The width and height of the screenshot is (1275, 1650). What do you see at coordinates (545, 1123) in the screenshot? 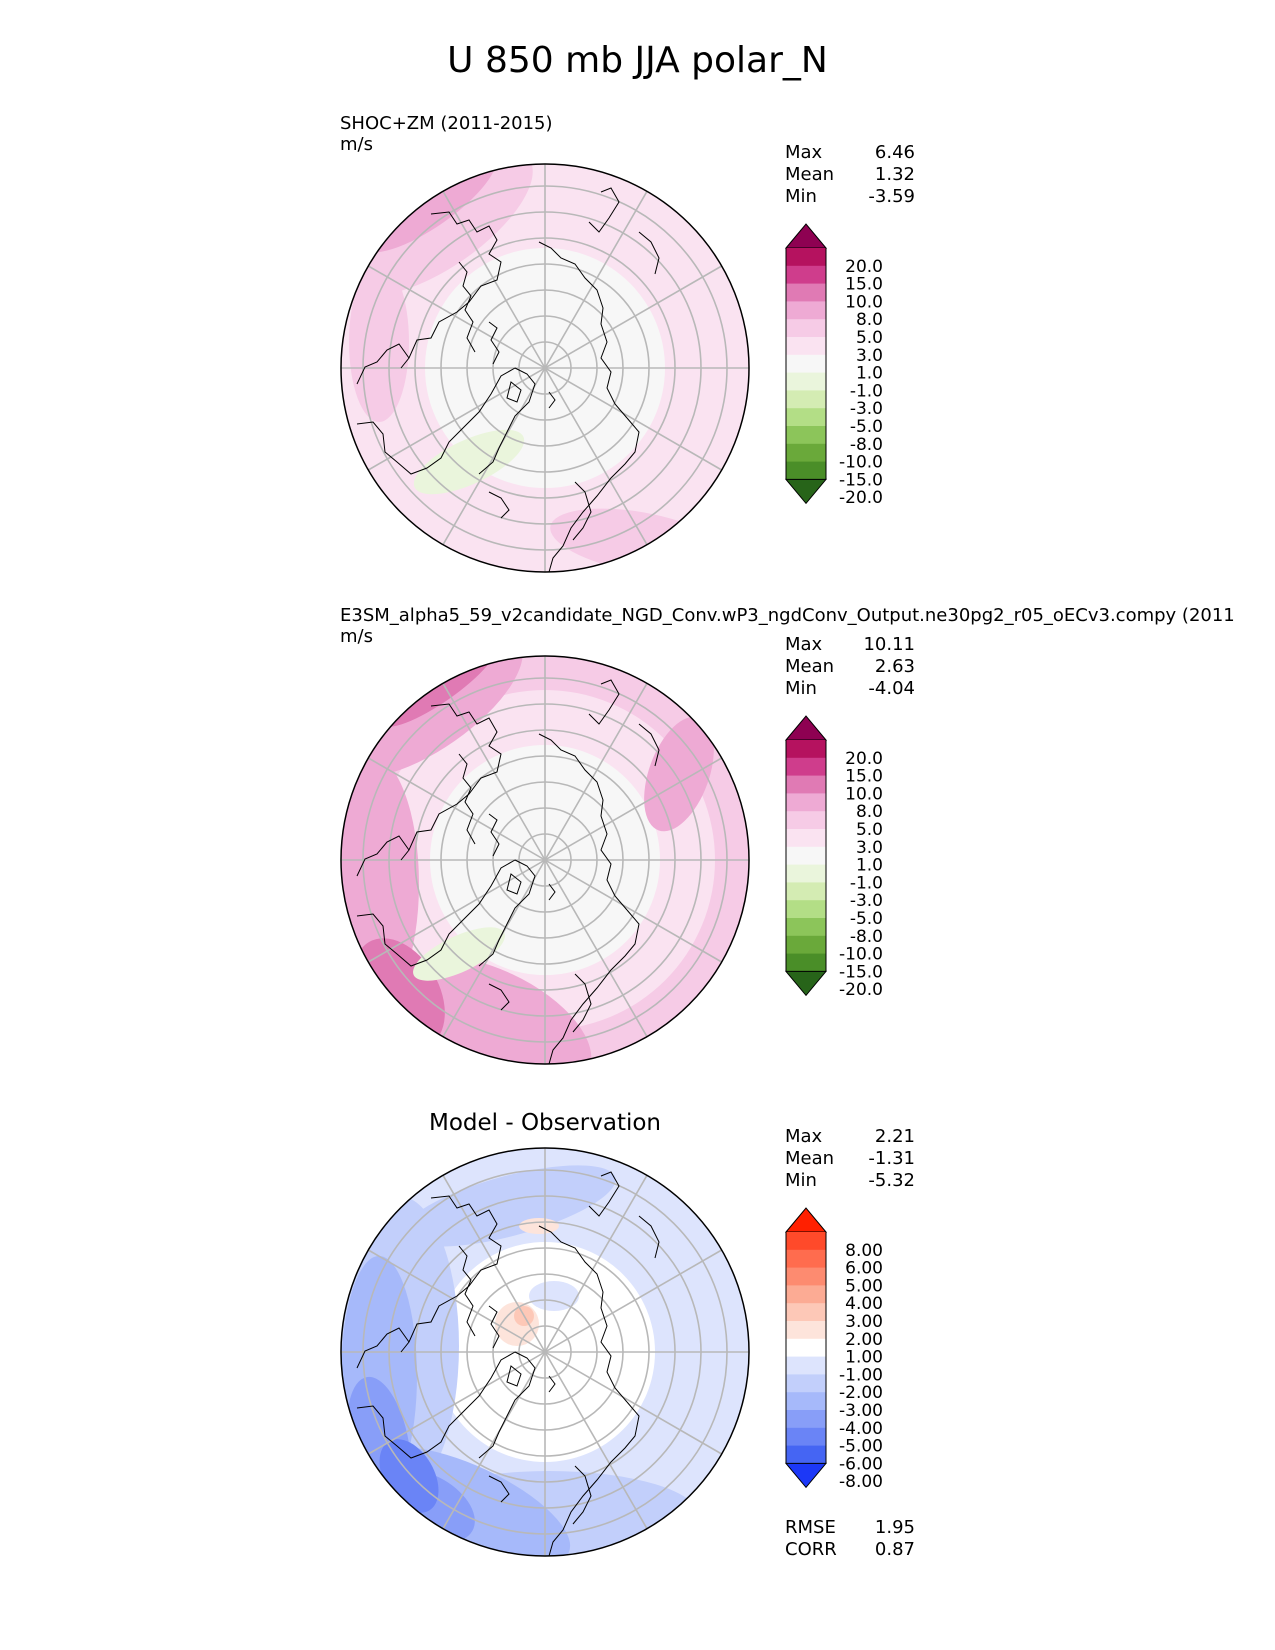
I see `panel-3-title: Model - Observation` at bounding box center [545, 1123].